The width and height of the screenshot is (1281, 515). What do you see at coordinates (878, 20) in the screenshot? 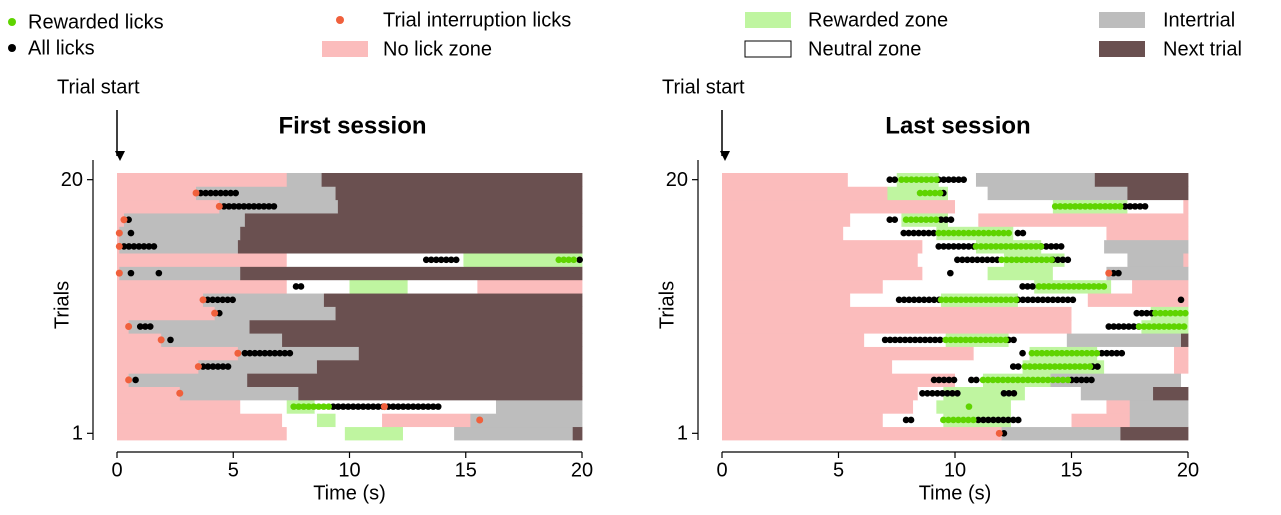
I see `legend-label: Rewarded zone` at bounding box center [878, 20].